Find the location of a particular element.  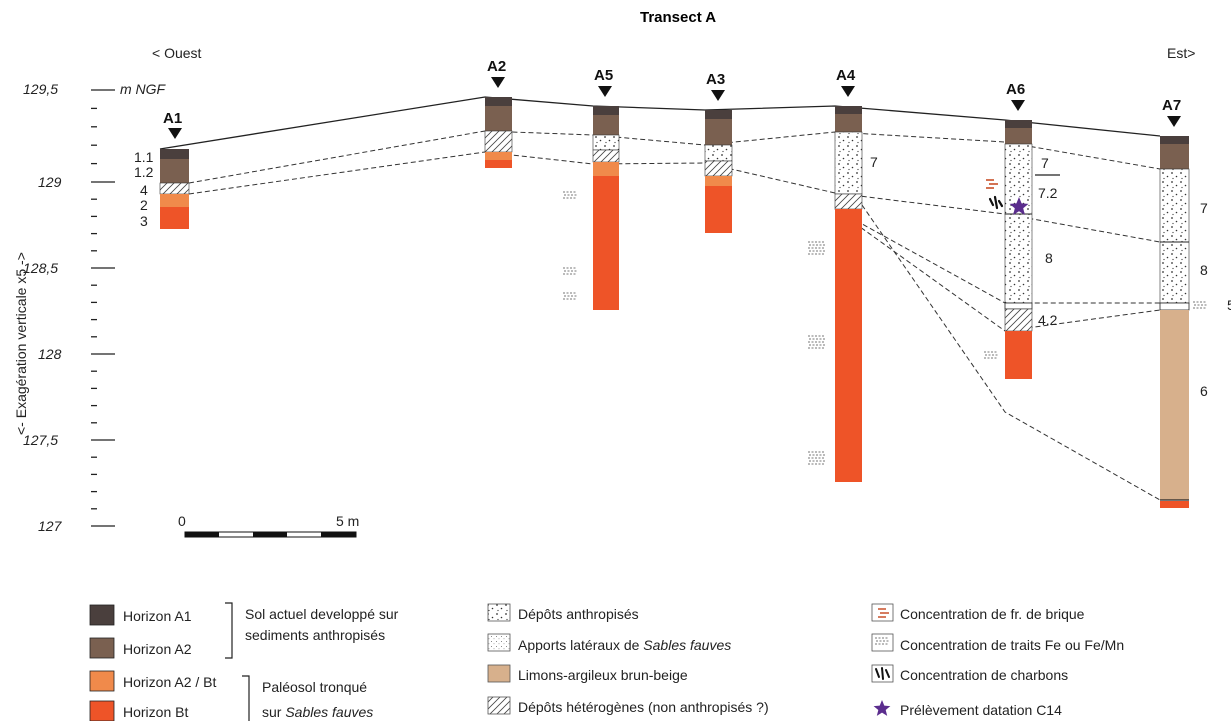

legend-bracket-sol is located at coordinates (229, 630).